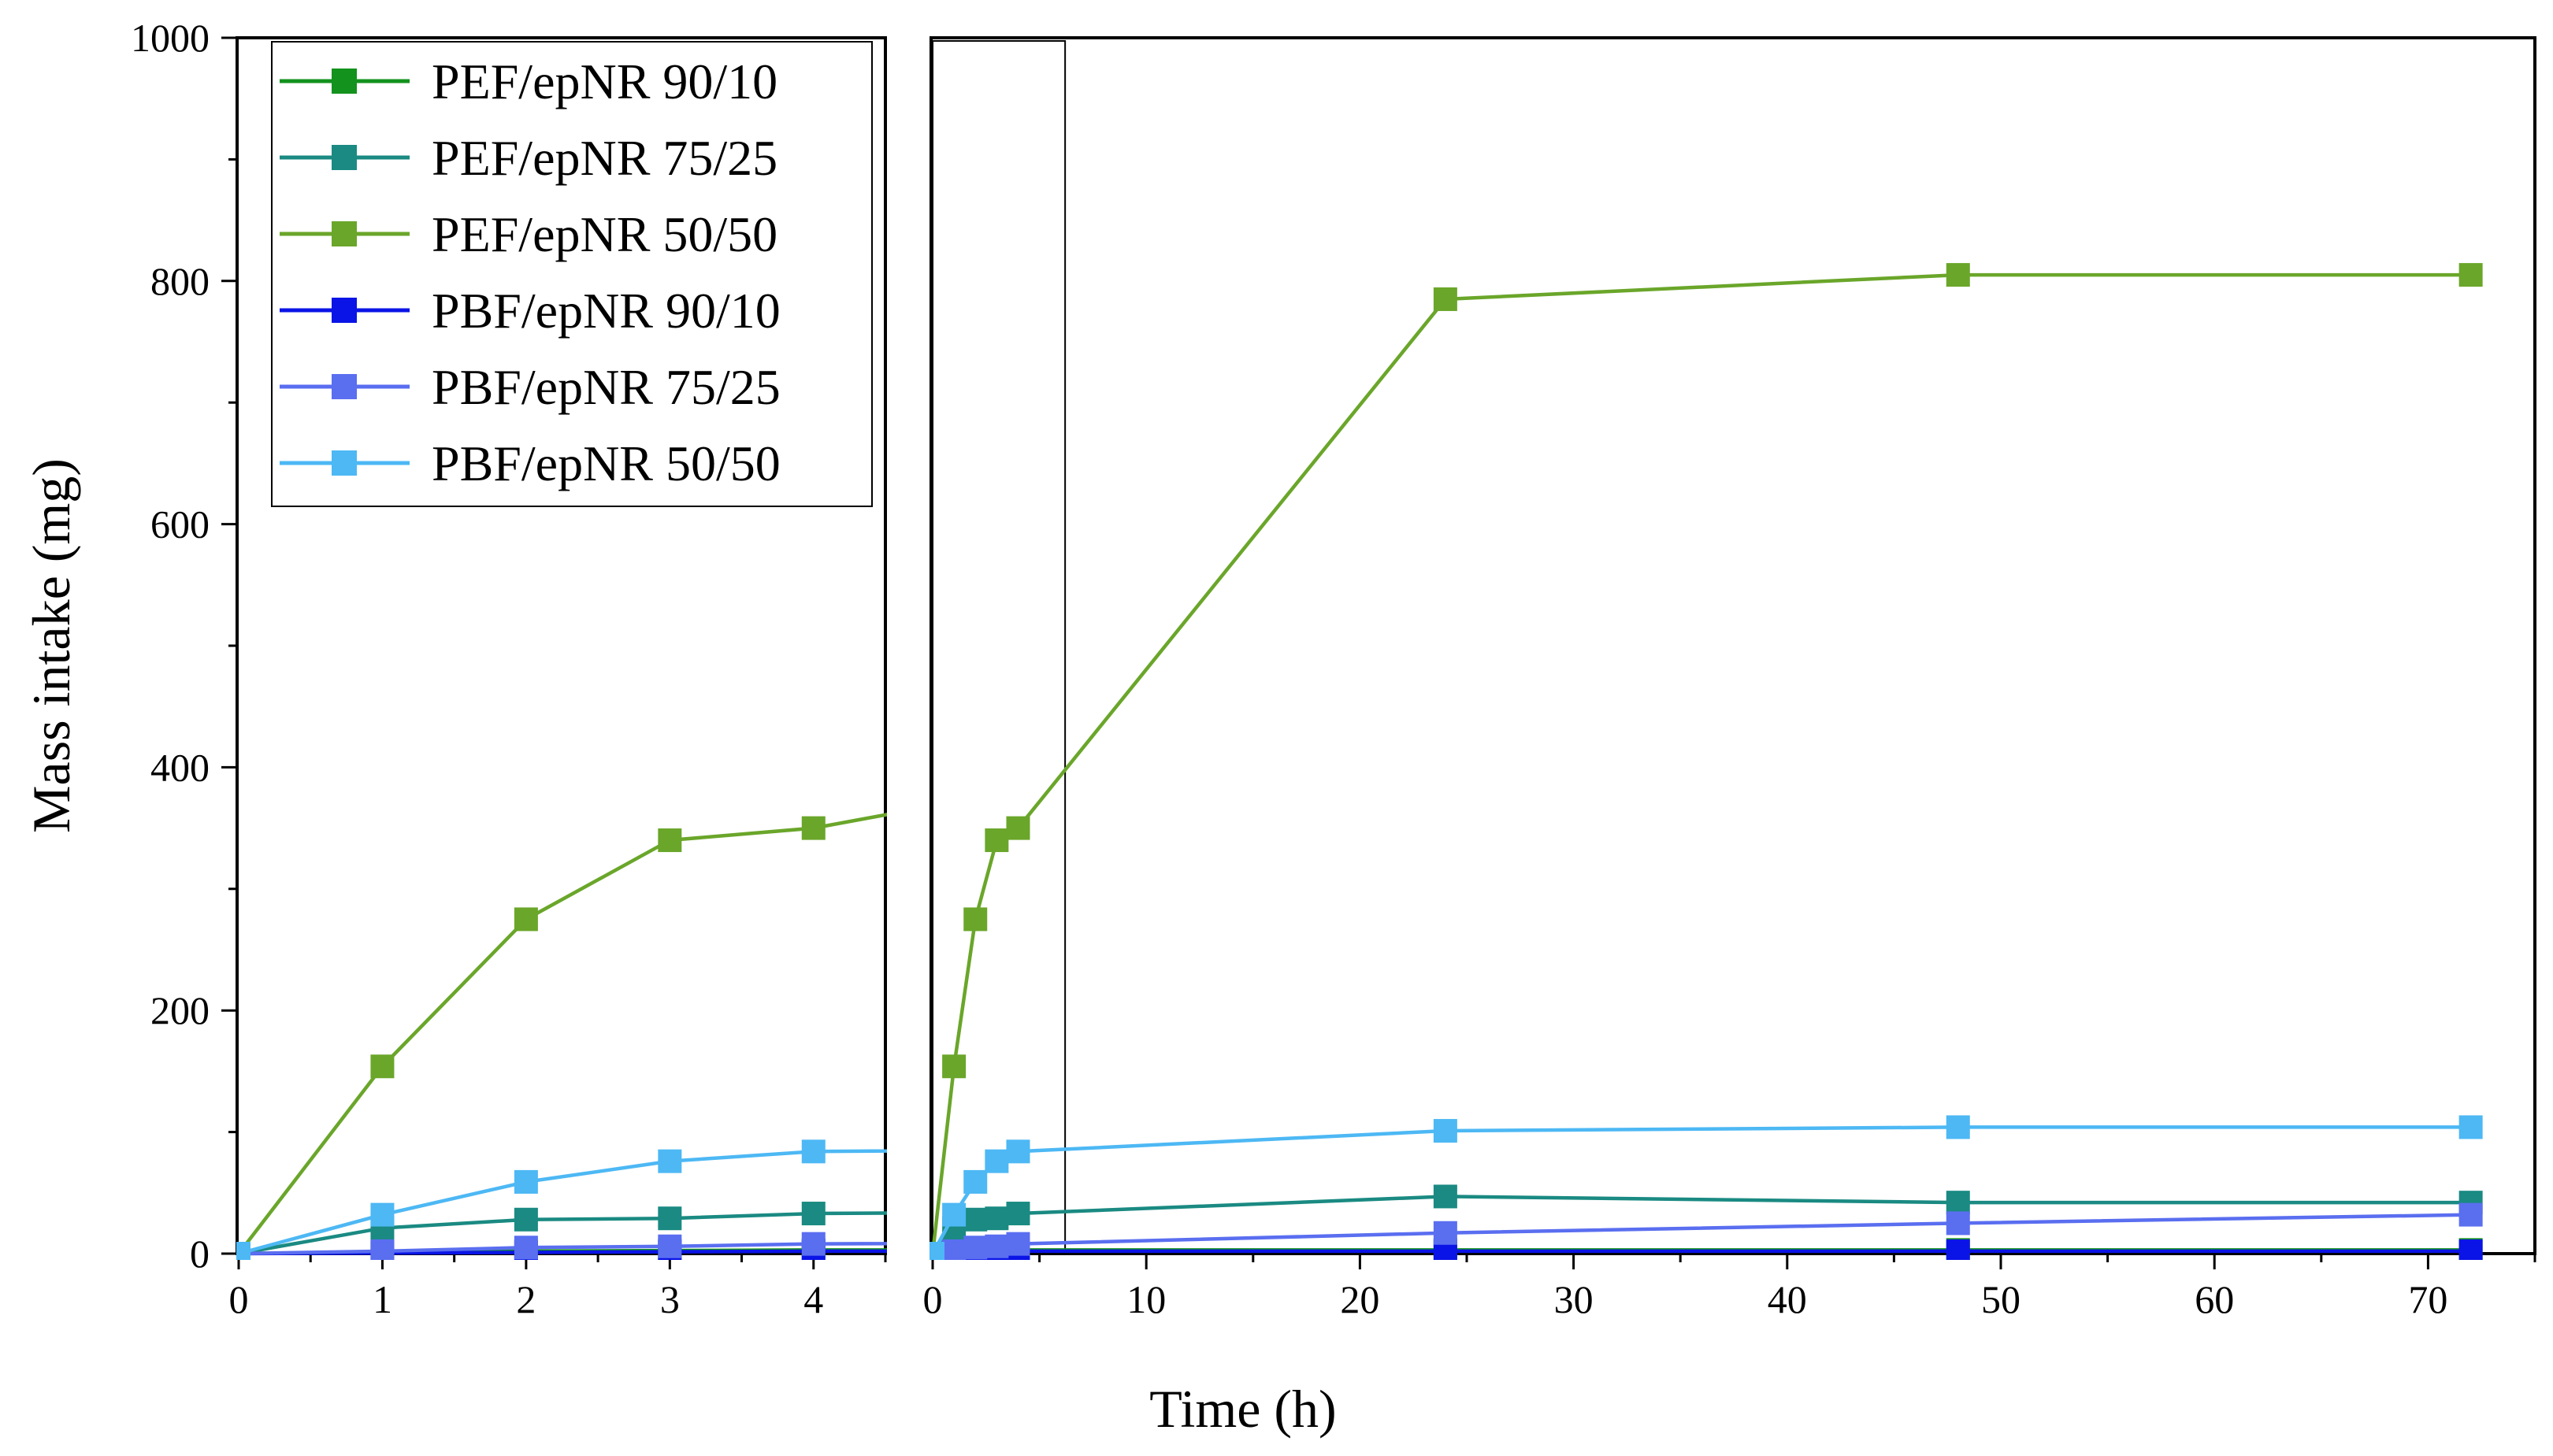 The height and width of the screenshot is (1456, 2553). Describe the element at coordinates (1787, 1299) in the screenshot. I see `x-tick-label: 40` at that location.